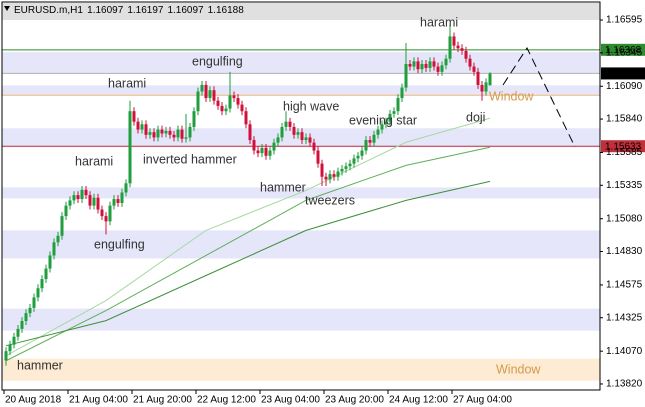 The image size is (645, 407). Describe the element at coordinates (33, 400) in the screenshot. I see `x-tick-label: 20 Aug 2018` at that location.